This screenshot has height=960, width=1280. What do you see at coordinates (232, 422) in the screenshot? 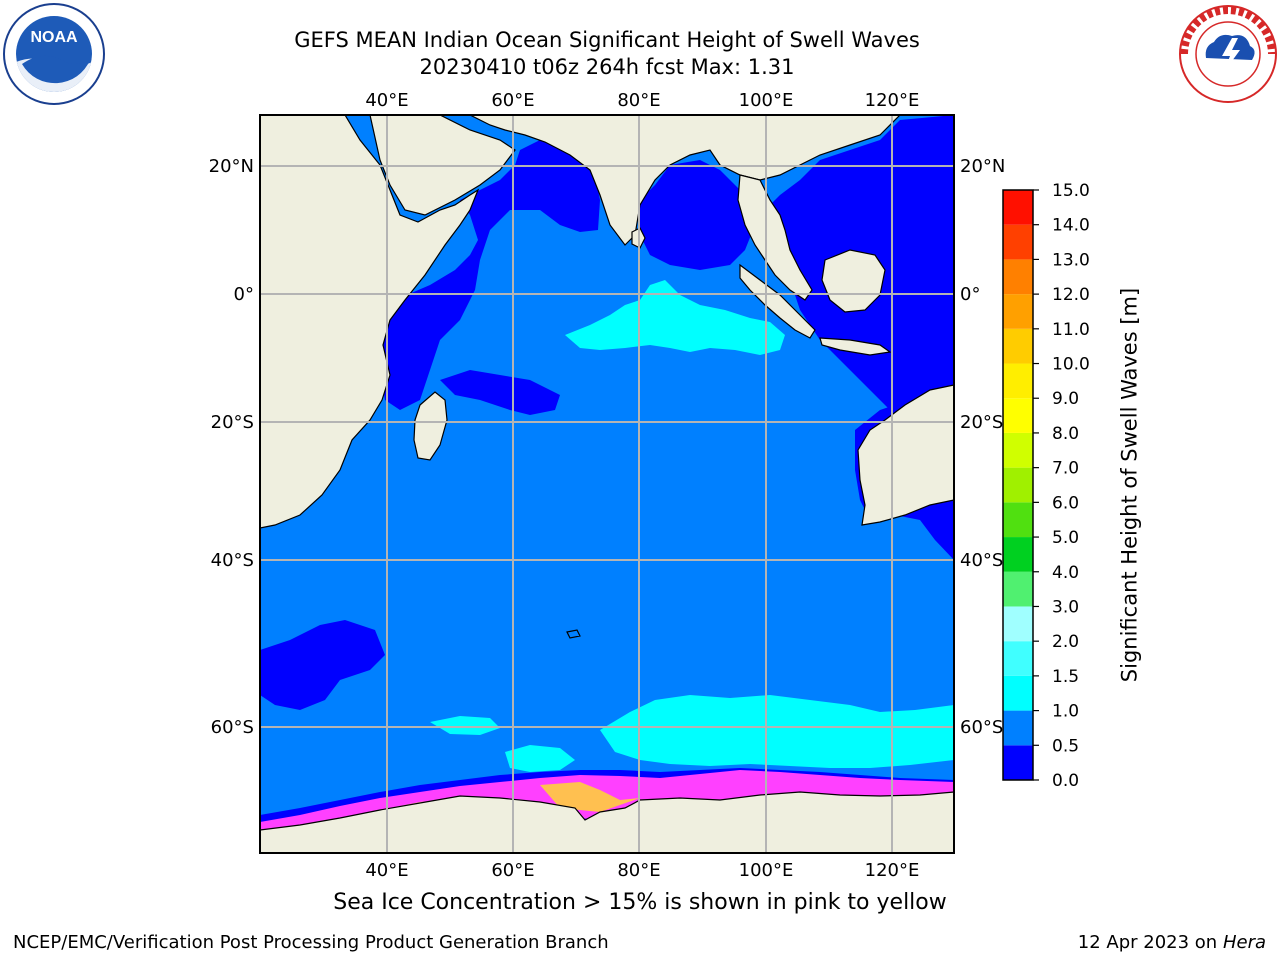
I see `lat-label-left-20s: 20°S` at bounding box center [232, 422].